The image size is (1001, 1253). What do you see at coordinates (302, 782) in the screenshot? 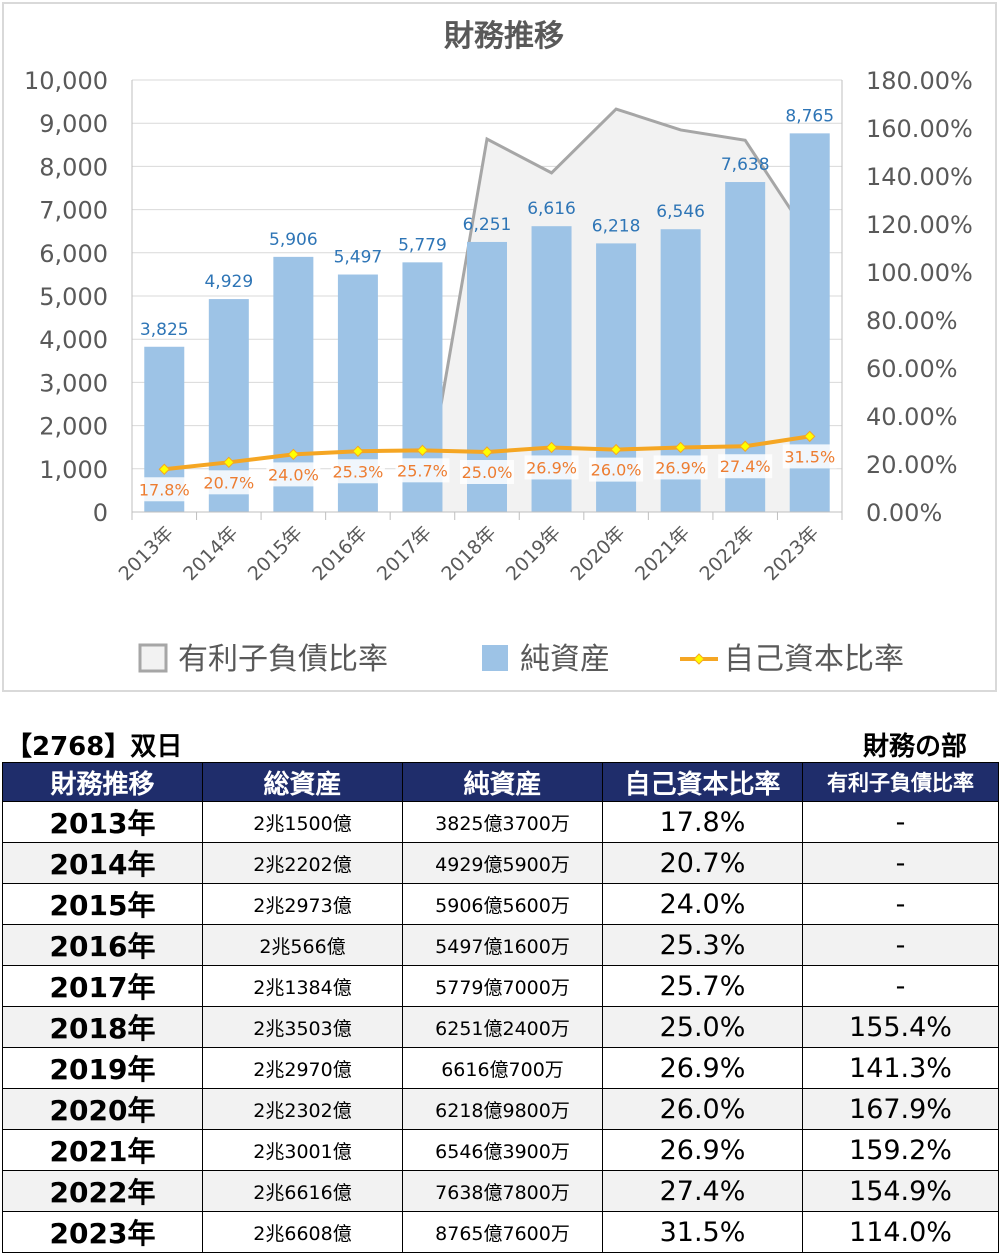
I see `header-total-assets: 総資産` at bounding box center [302, 782].